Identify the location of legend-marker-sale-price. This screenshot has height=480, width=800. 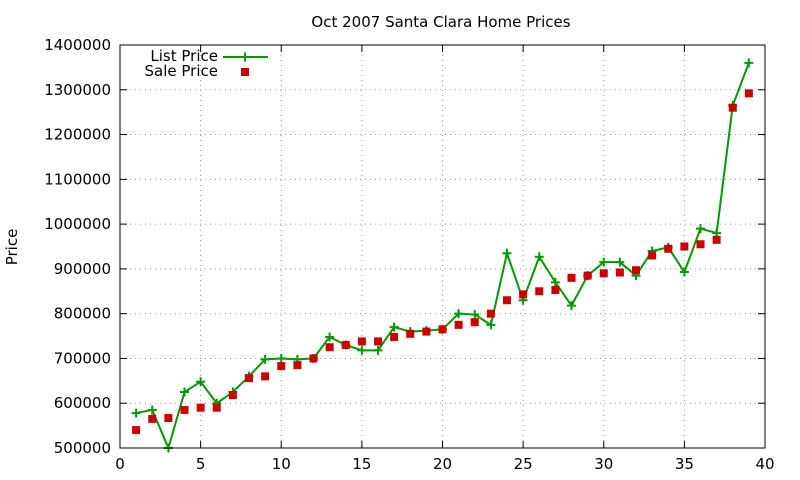
(245, 72).